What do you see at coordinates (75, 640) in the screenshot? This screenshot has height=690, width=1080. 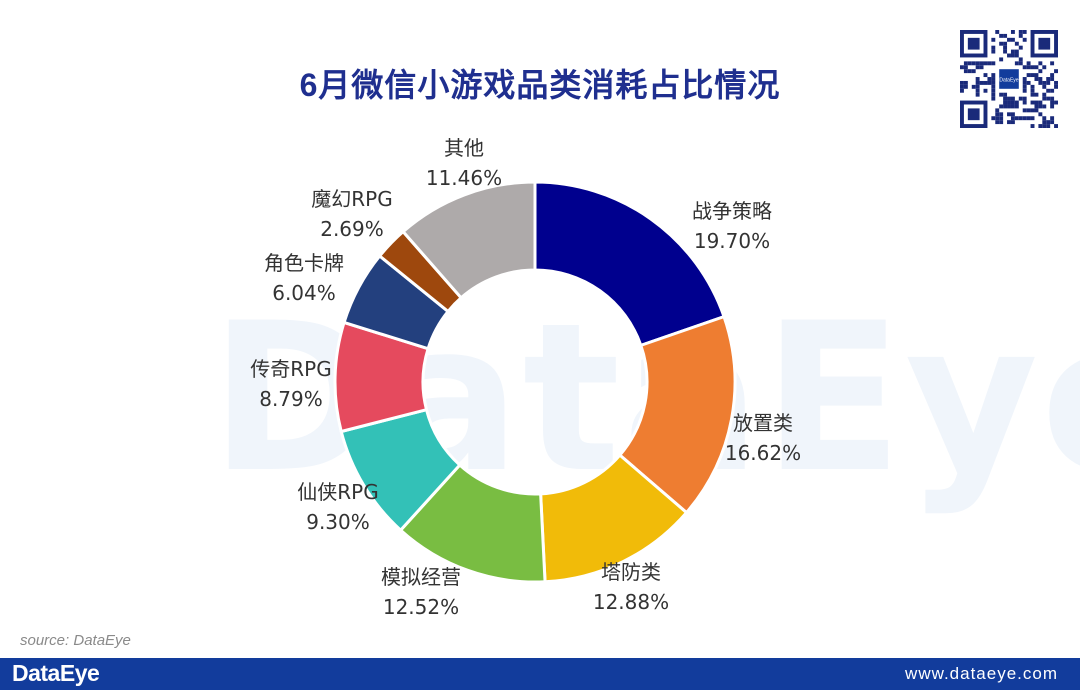 I see `source-note: source: DataEye` at bounding box center [75, 640].